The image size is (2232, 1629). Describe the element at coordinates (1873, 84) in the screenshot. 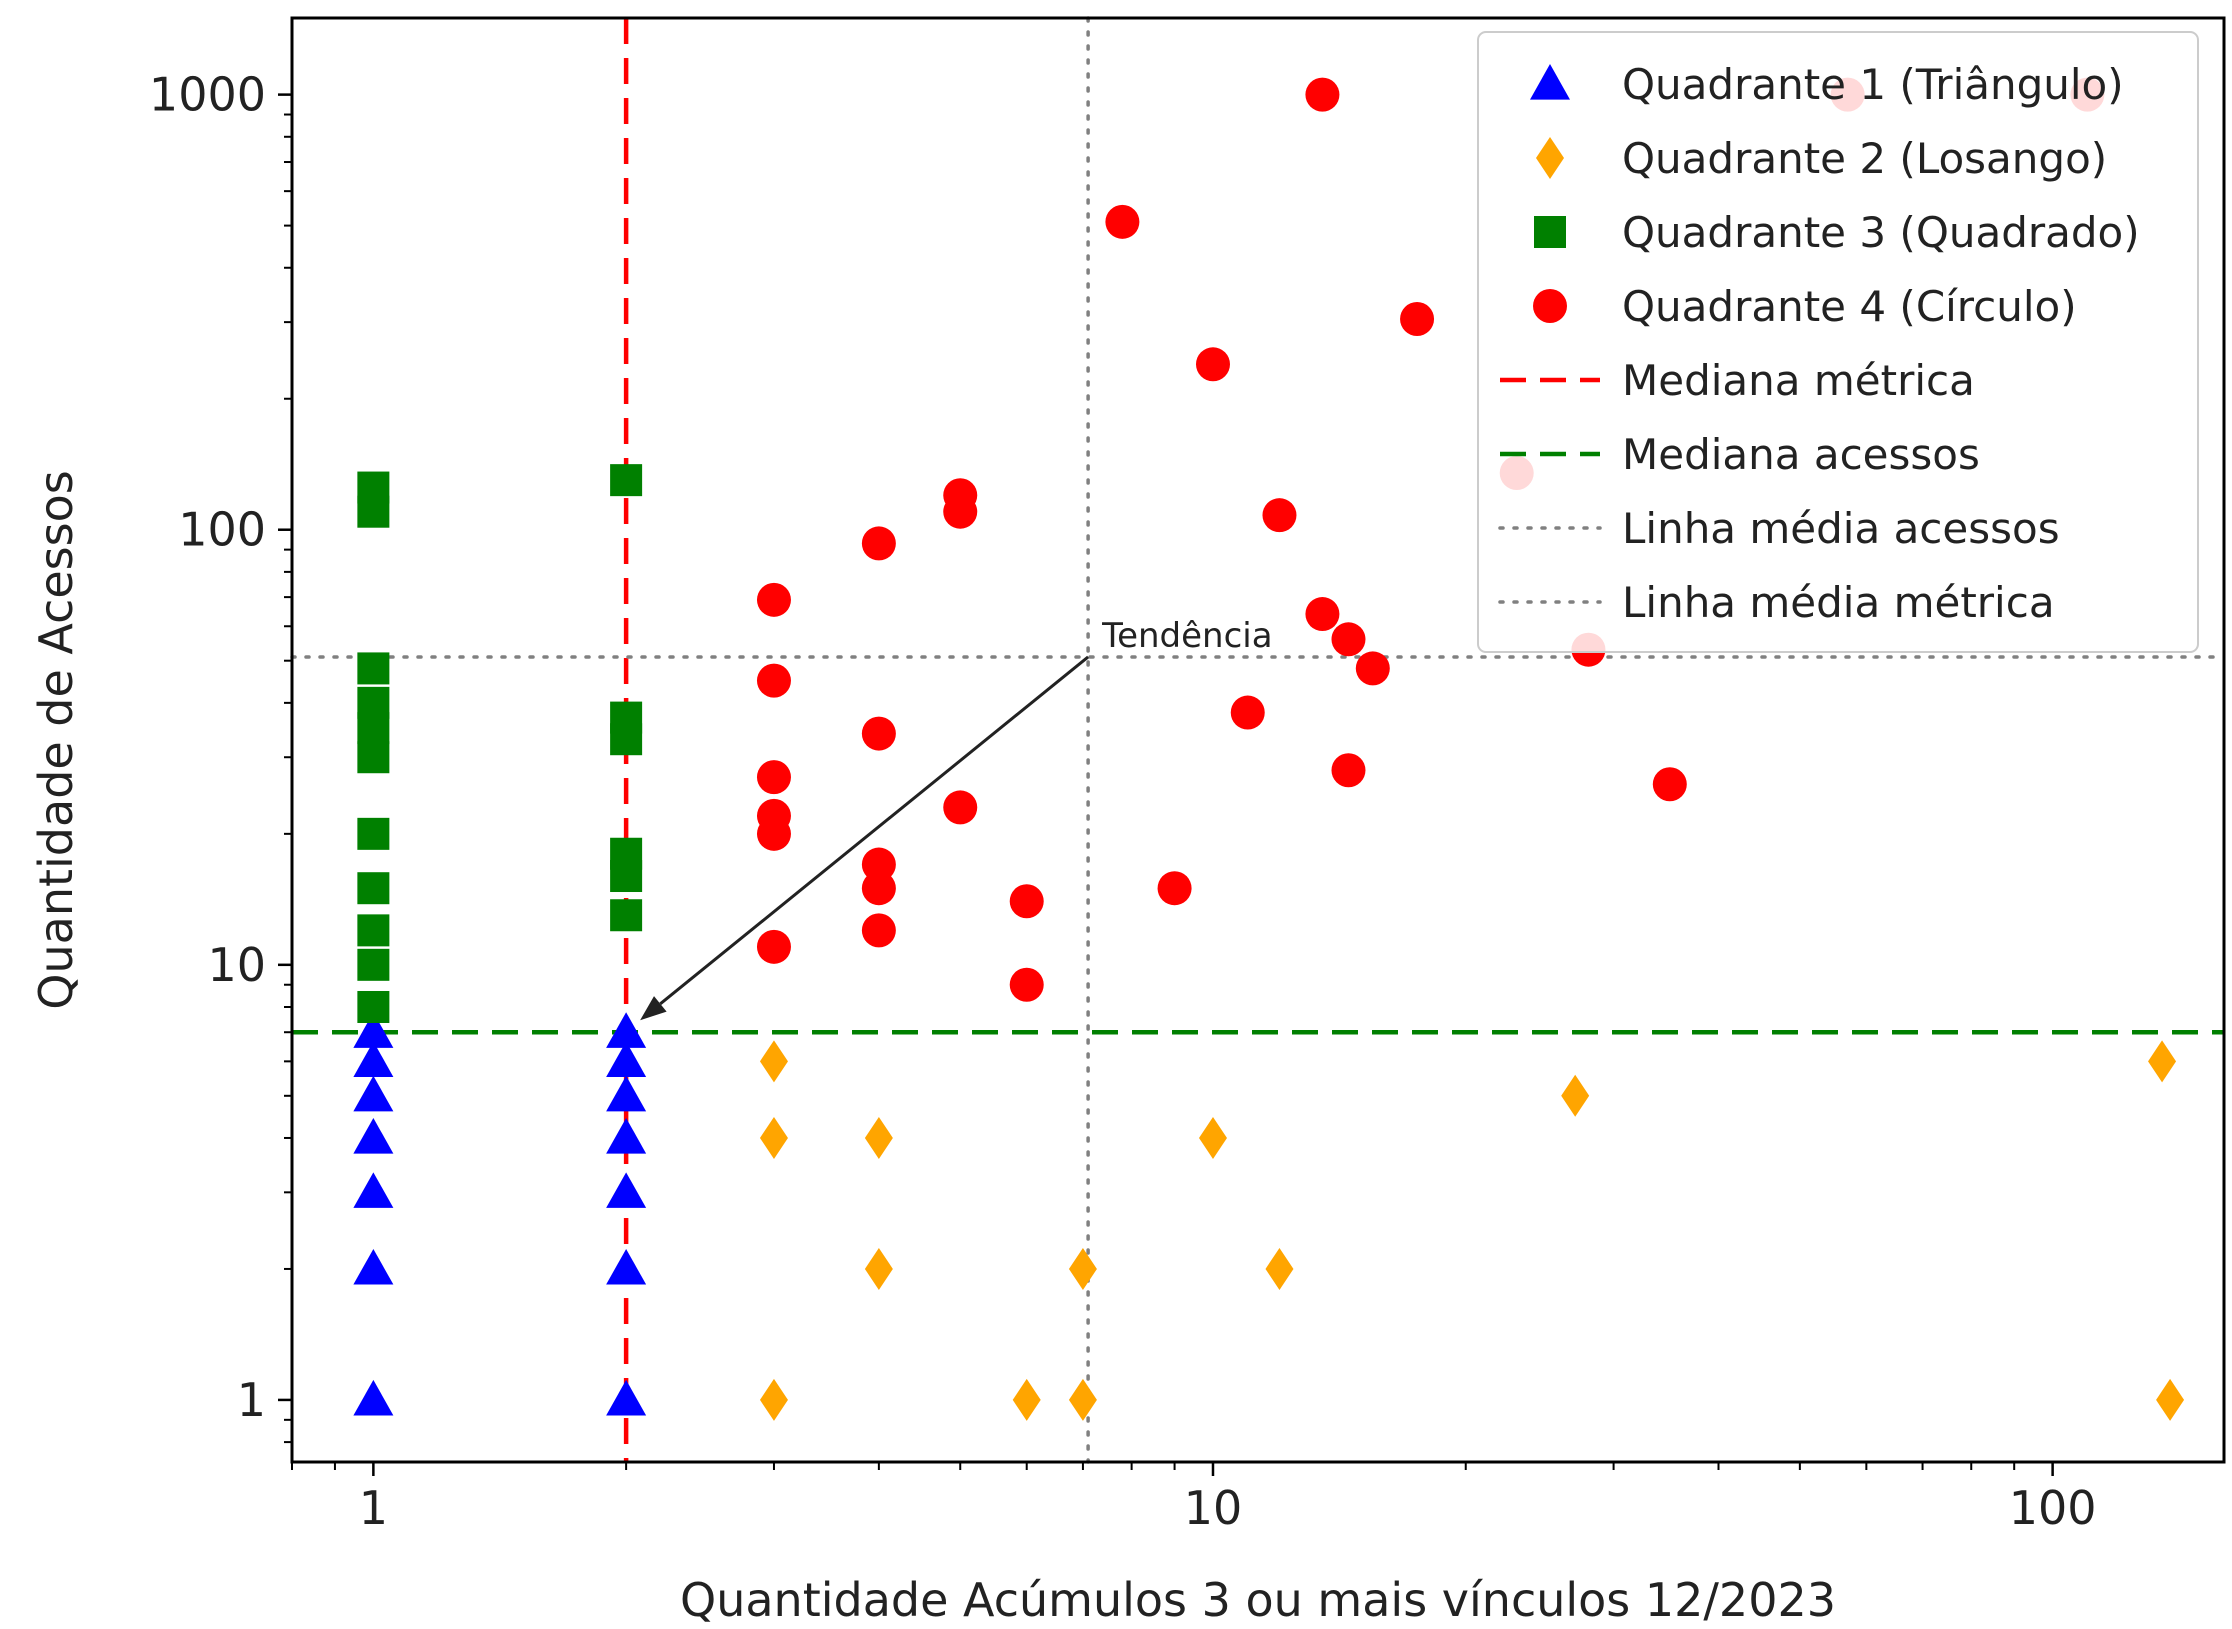

I see `legend-label: Quadrante 1 (Triângulo)` at that location.